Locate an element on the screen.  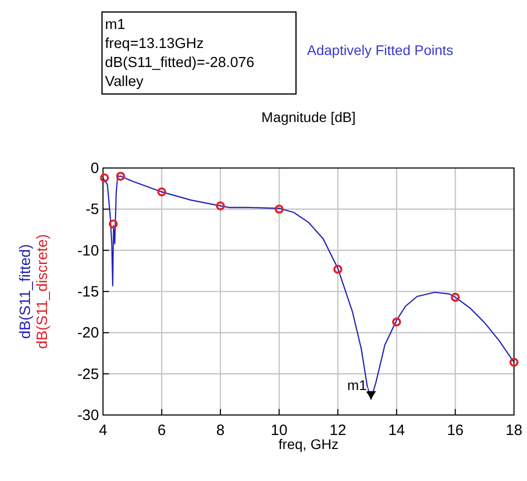
y-tick-label: -10 is located at coordinates (88, 251).